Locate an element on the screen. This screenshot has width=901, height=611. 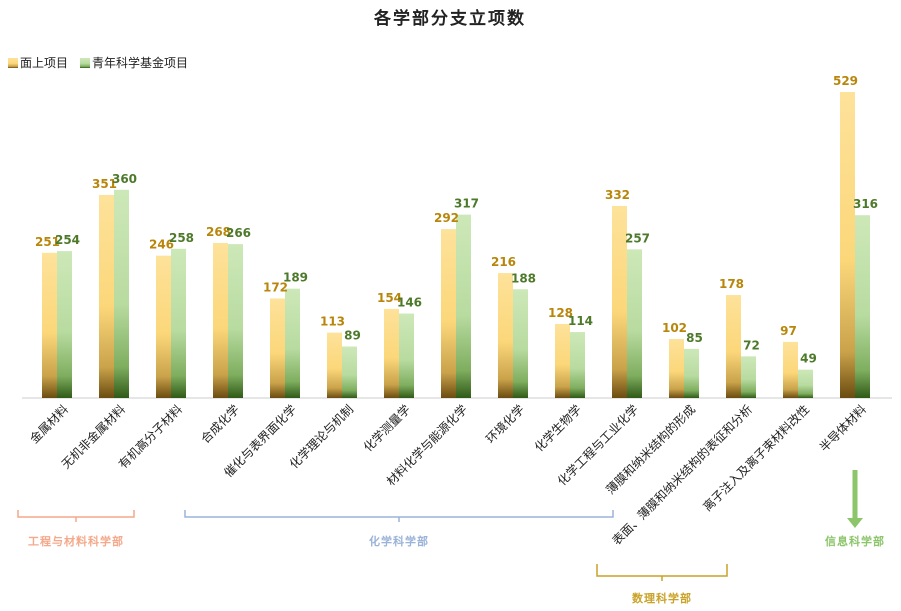
value-label-series-1: 128 is located at coordinates (560, 313).